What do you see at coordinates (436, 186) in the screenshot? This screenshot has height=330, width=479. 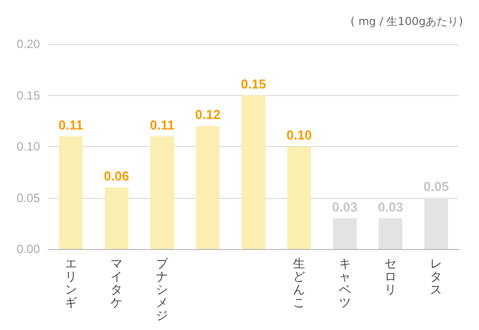 I see `data-label: 0.05` at bounding box center [436, 186].